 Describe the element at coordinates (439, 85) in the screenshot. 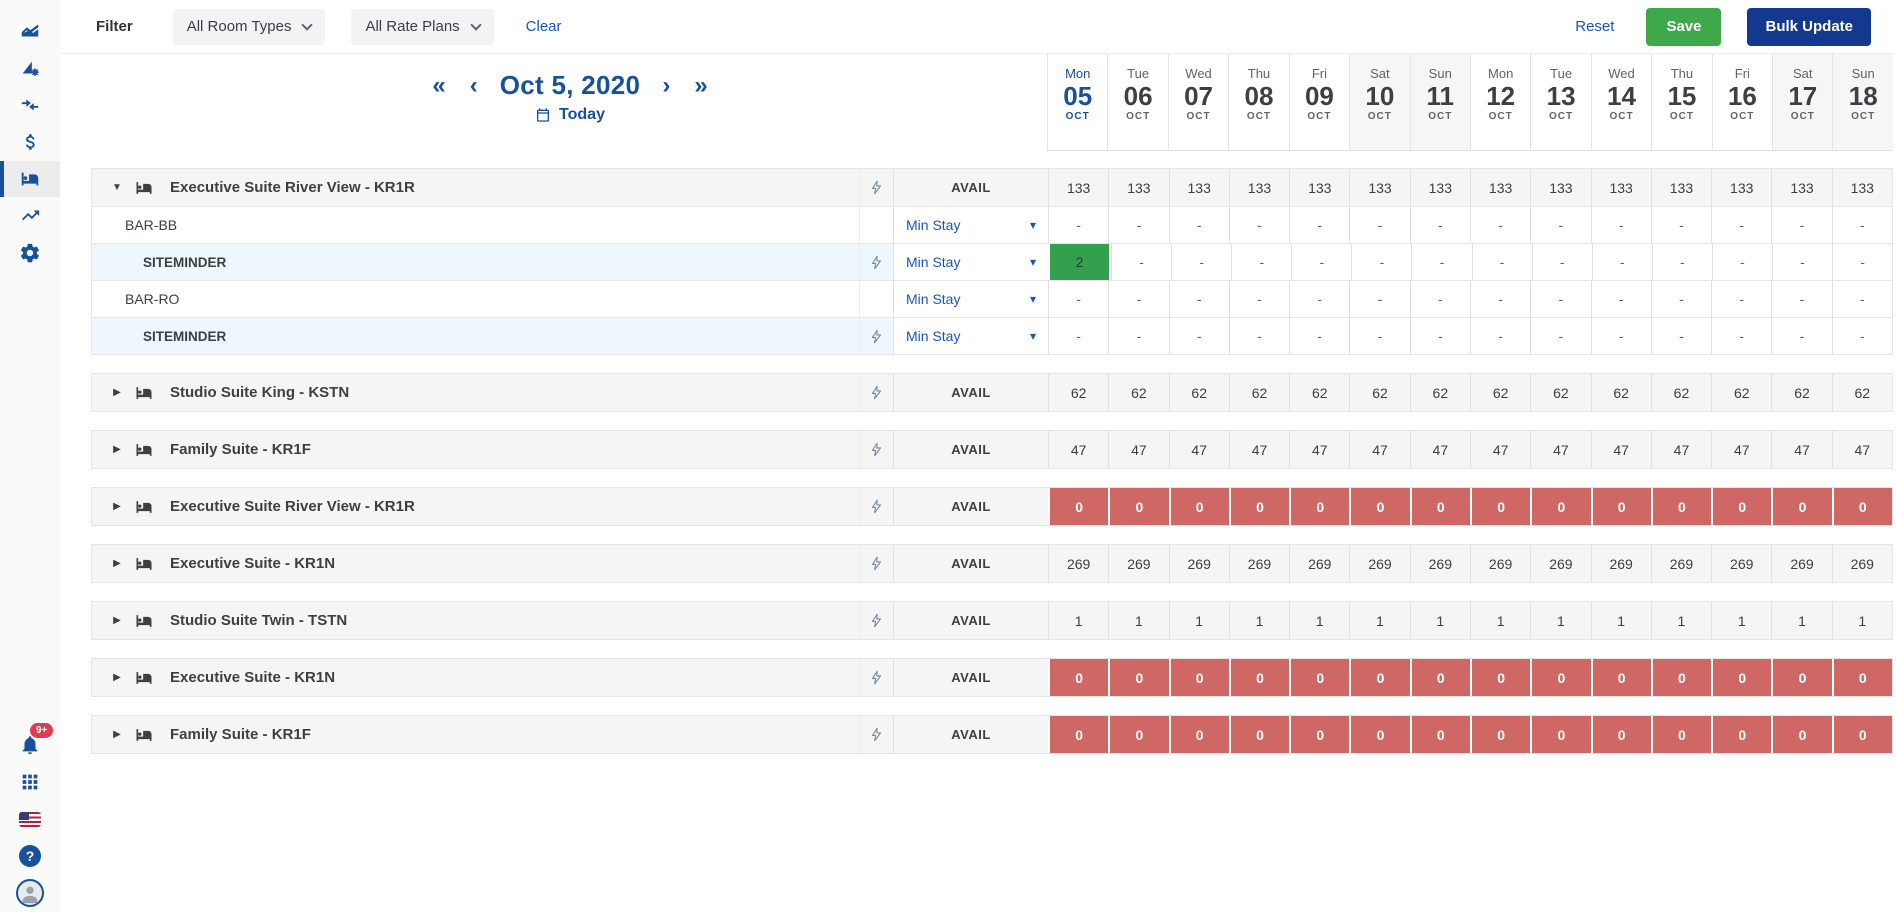

I see `prev-week-button: «` at that location.